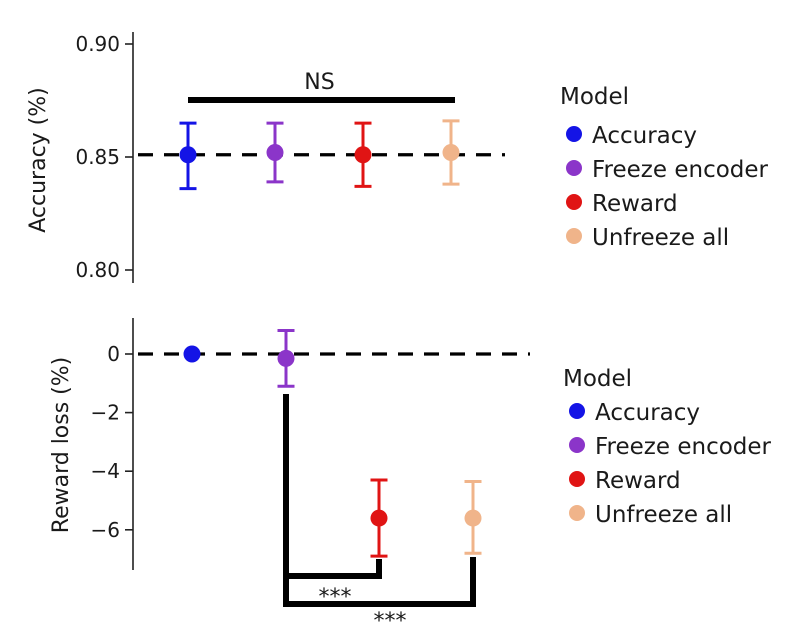  What do you see at coordinates (105, 413) in the screenshot?
I see `y-tick-label: −2` at bounding box center [105, 413].